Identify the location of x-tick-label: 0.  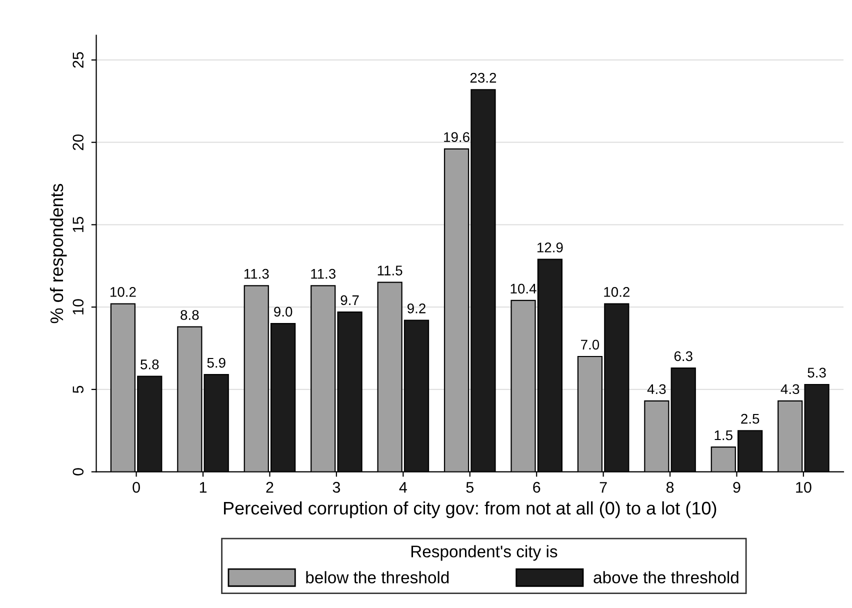
(136, 487).